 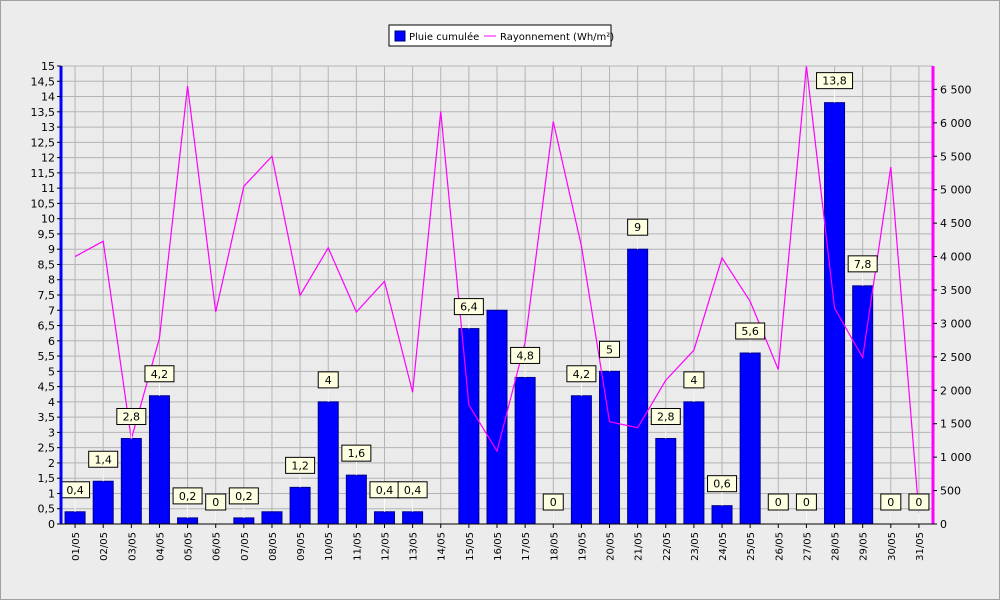 I want to click on bar-10/05, so click(x=328, y=463).